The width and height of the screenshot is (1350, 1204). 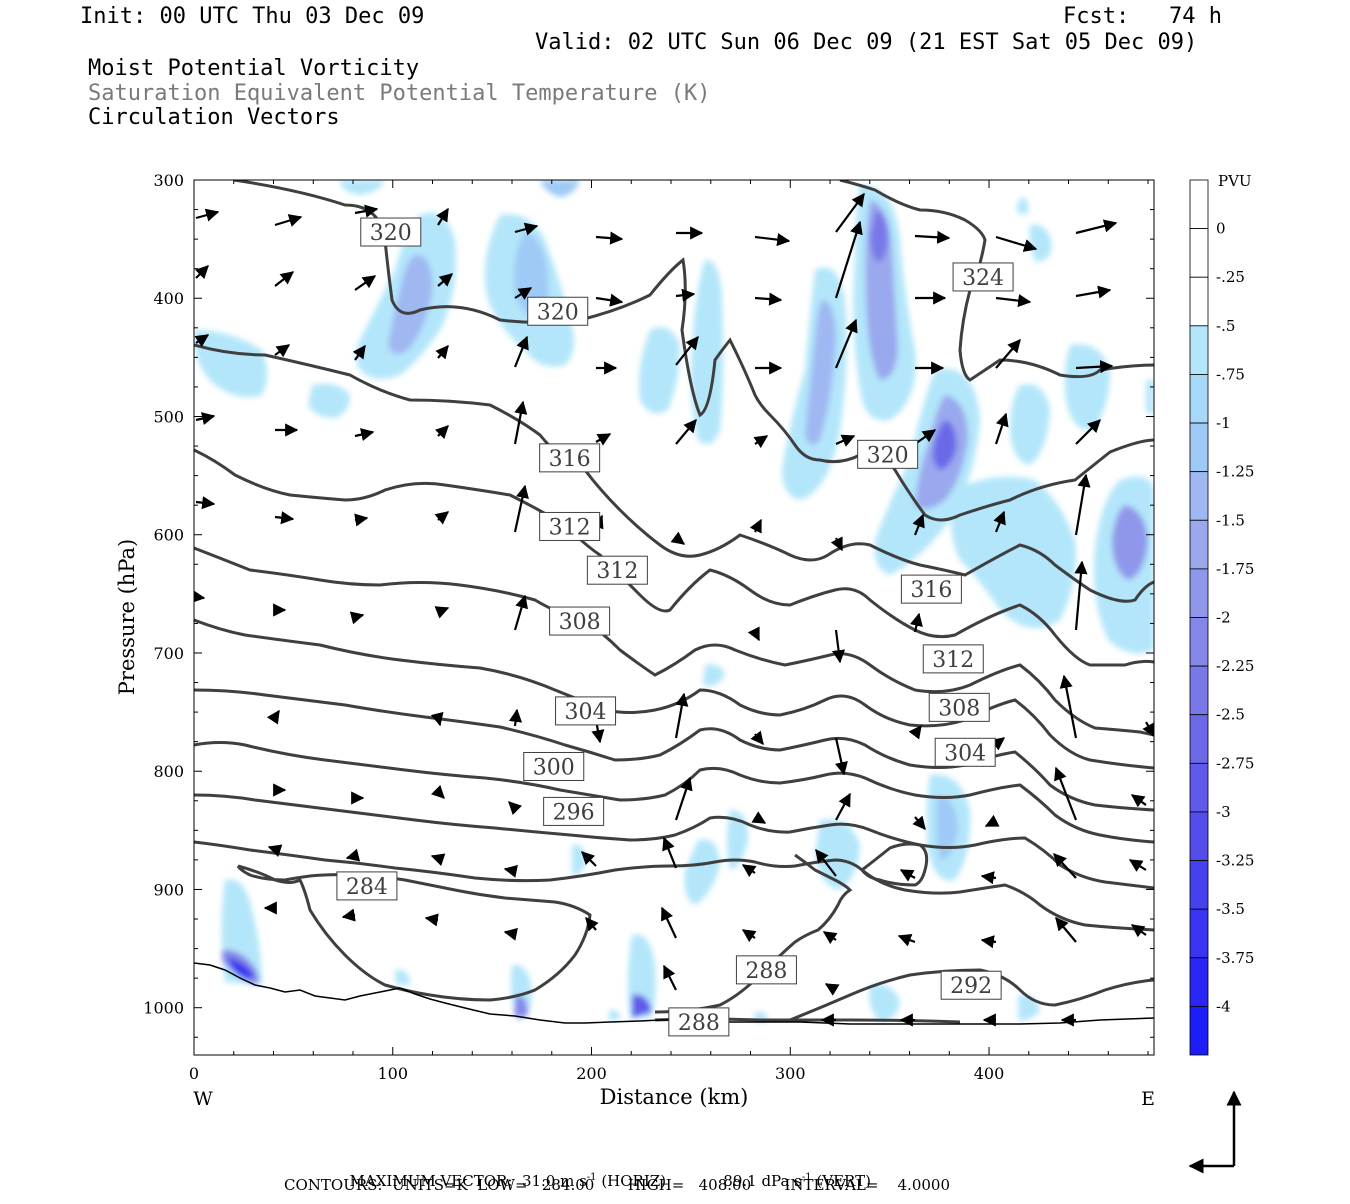 What do you see at coordinates (574, 812) in the screenshot?
I see `contour-label: 296` at bounding box center [574, 812].